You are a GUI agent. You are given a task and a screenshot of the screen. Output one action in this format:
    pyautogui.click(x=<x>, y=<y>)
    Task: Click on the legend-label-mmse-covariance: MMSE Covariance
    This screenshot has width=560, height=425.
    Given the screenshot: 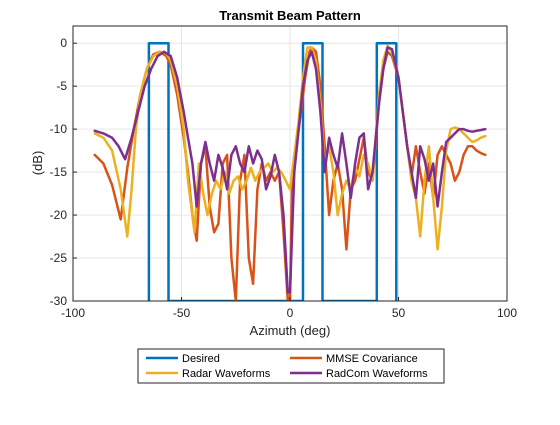 What is the action you would take?
    pyautogui.click(x=372, y=359)
    